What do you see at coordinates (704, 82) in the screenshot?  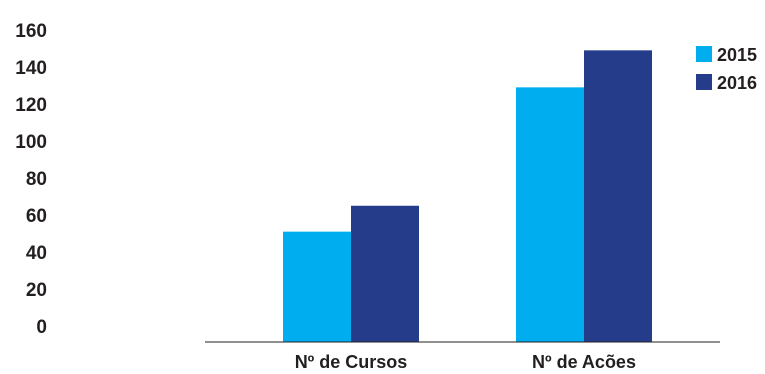 I see `legend-swatch-2016` at bounding box center [704, 82].